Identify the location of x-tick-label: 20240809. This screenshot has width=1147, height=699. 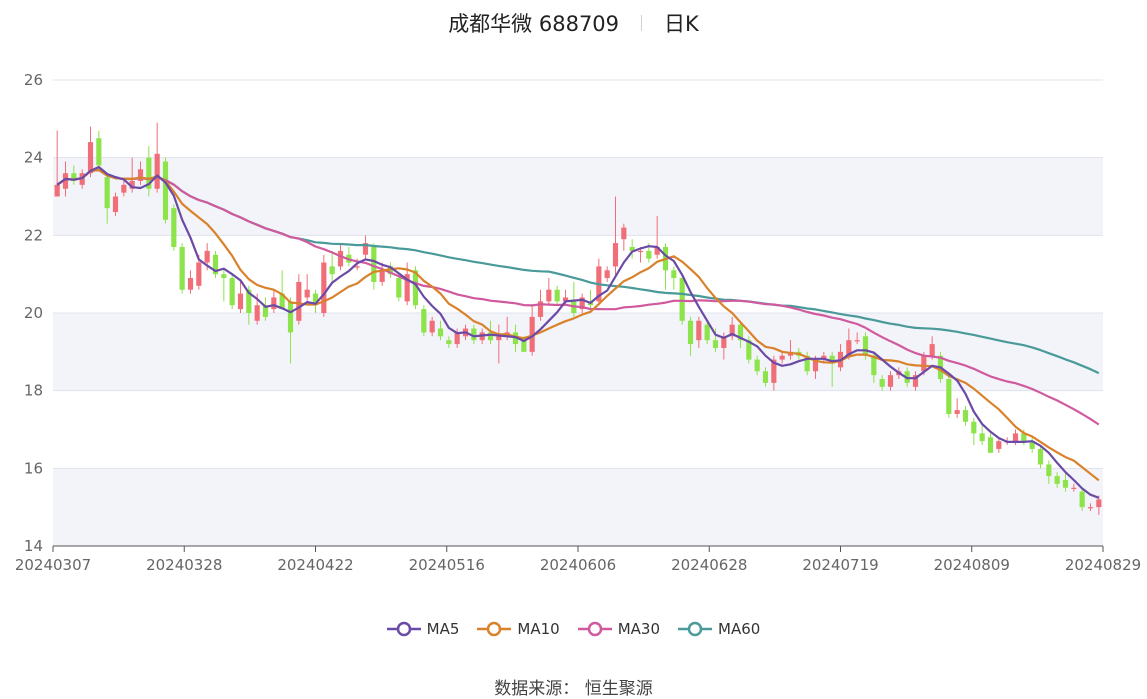
(972, 565).